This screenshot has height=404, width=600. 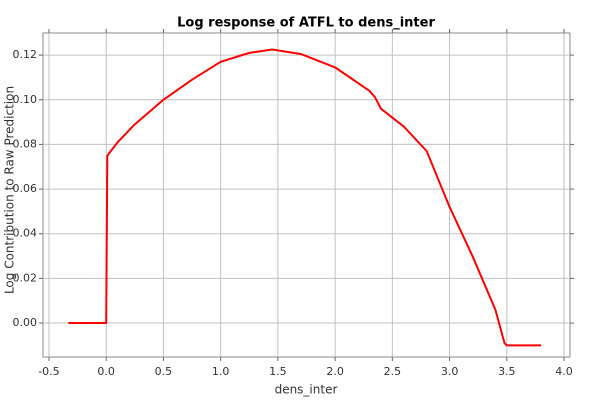 I want to click on y-tick-label: 0.06, so click(x=25, y=188).